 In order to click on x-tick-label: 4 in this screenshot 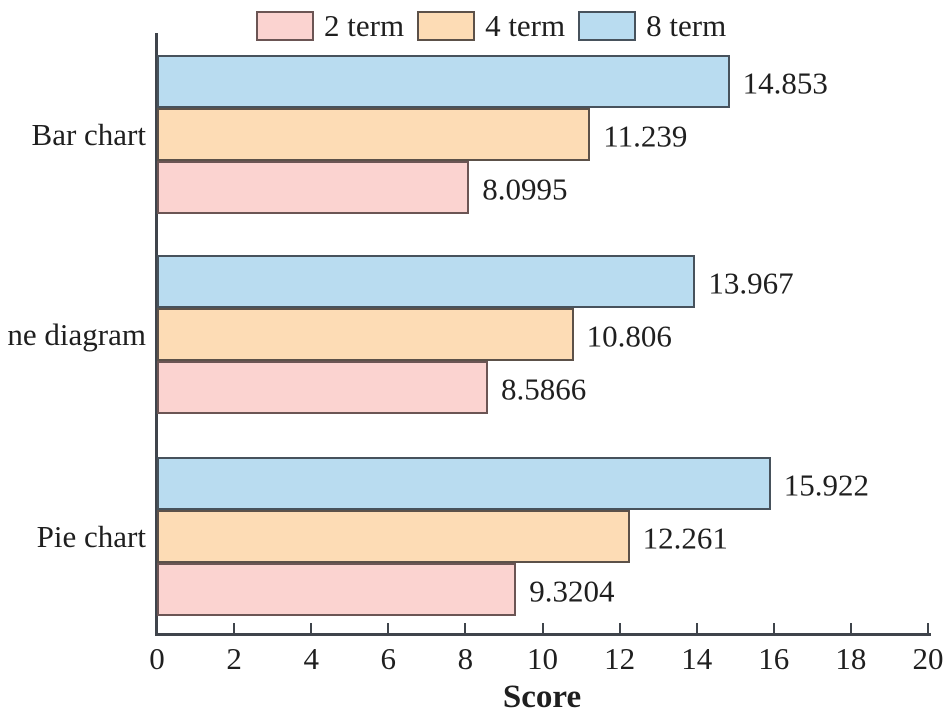, I will do `click(311, 658)`.